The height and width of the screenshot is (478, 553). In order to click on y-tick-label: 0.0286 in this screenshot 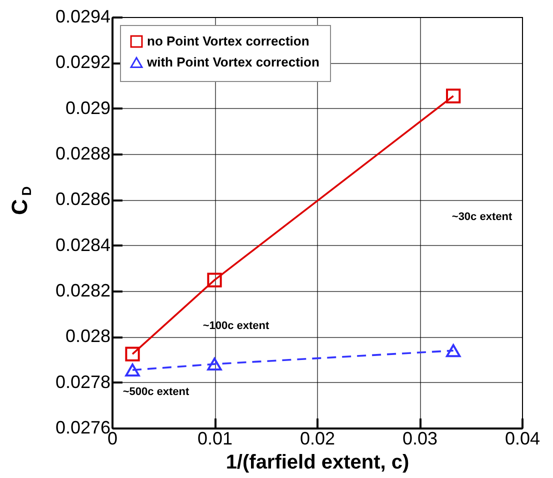, I will do `click(82, 199)`.